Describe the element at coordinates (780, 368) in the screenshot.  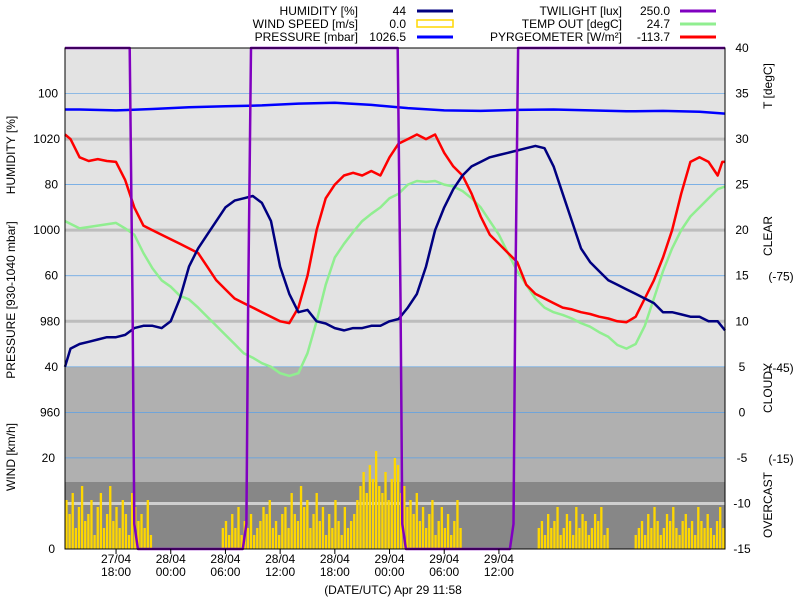
I see `sky-tick-label: (-45)` at that location.